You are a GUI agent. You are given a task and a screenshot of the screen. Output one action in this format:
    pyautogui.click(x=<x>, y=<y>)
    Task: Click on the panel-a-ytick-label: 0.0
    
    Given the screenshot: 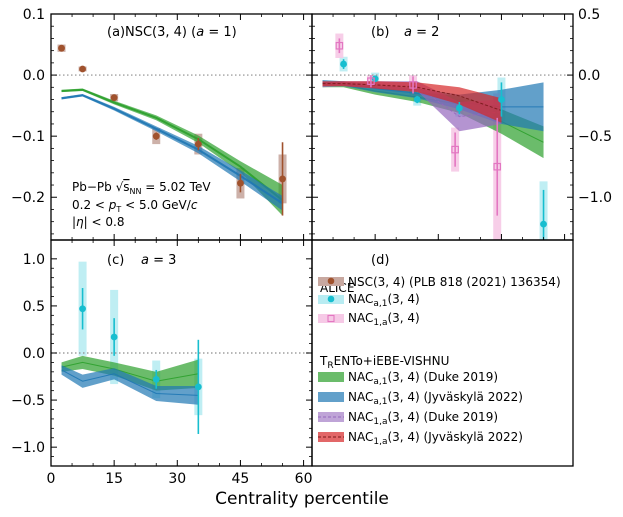 What is the action you would take?
    pyautogui.click(x=34, y=76)
    